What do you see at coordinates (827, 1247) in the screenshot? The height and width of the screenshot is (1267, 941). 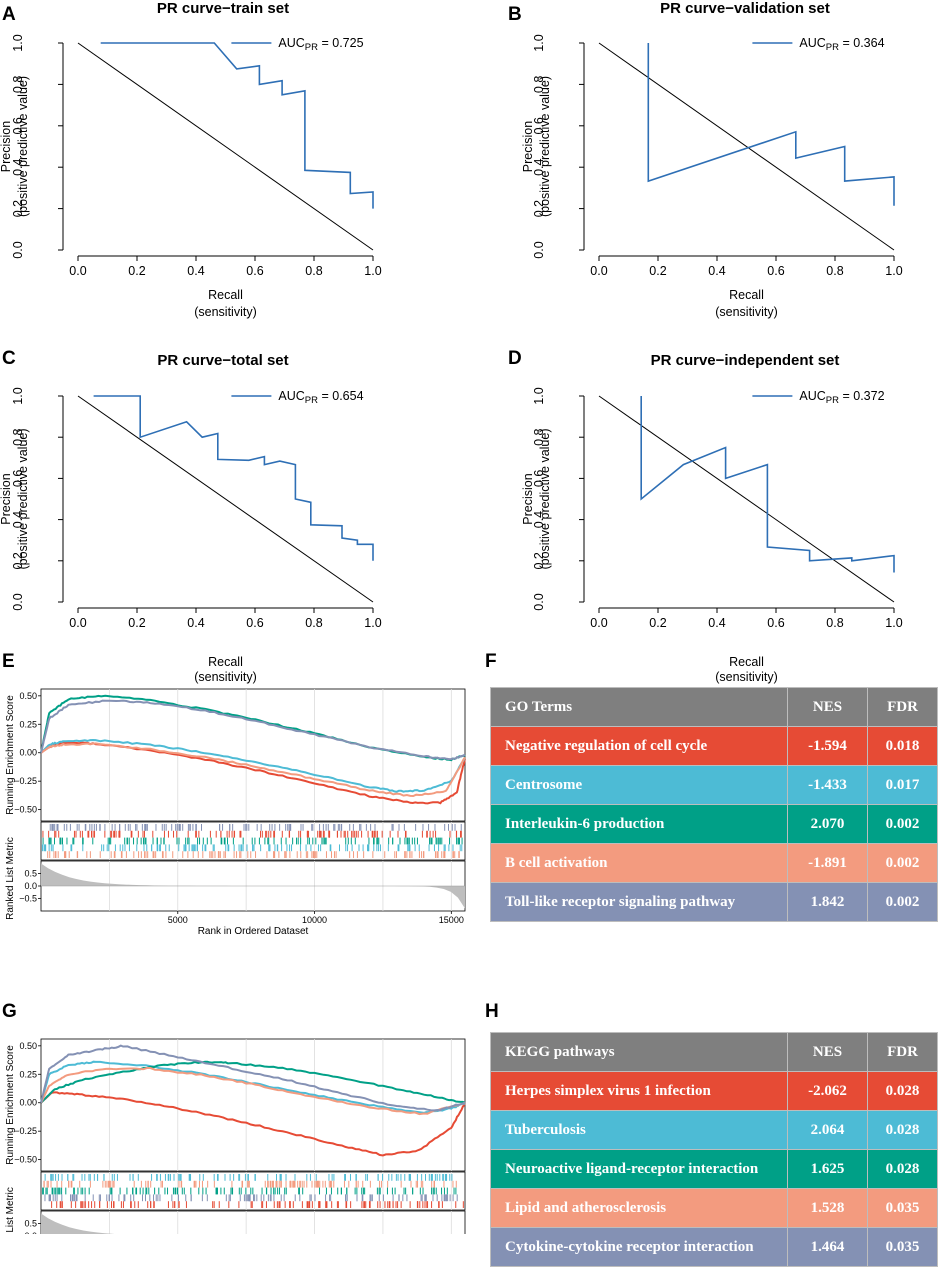 I see `nes-cell: 1.464` at bounding box center [827, 1247].